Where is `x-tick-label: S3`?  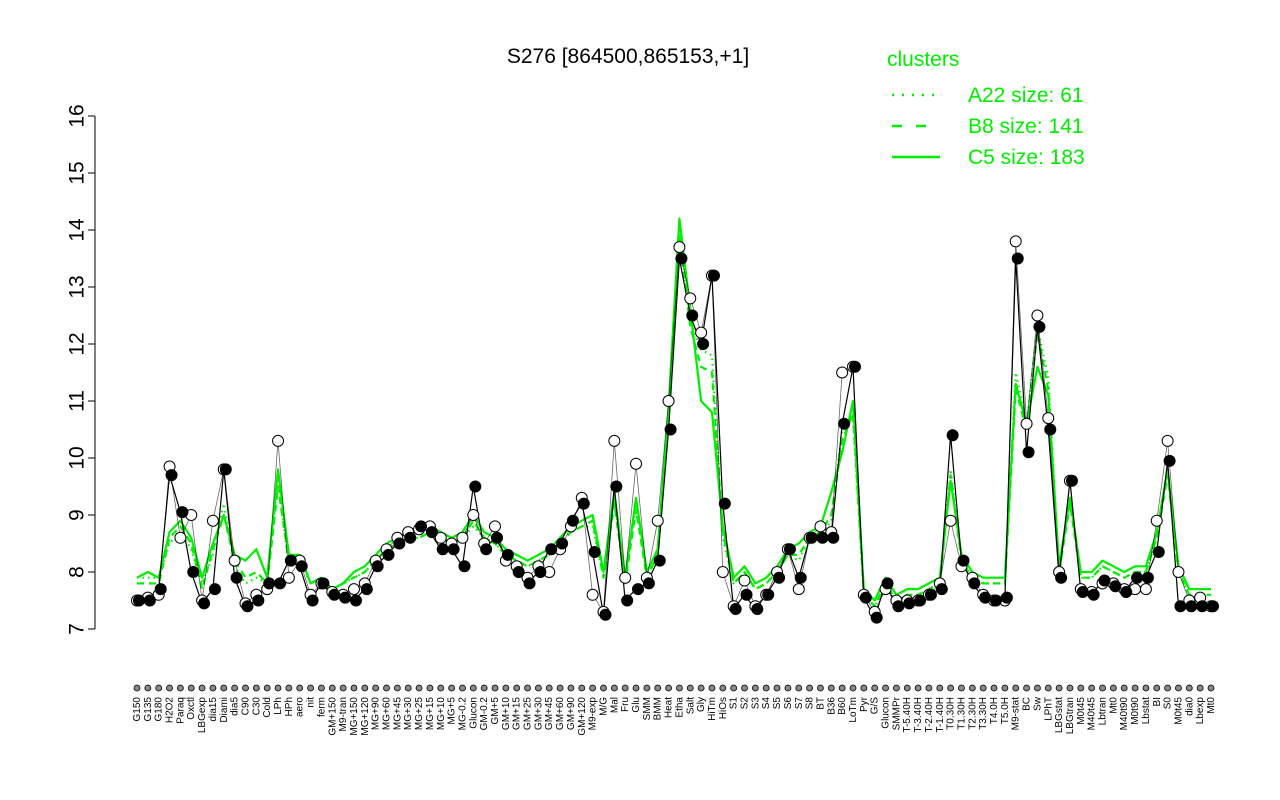 x-tick-label: S3 is located at coordinates (755, 703).